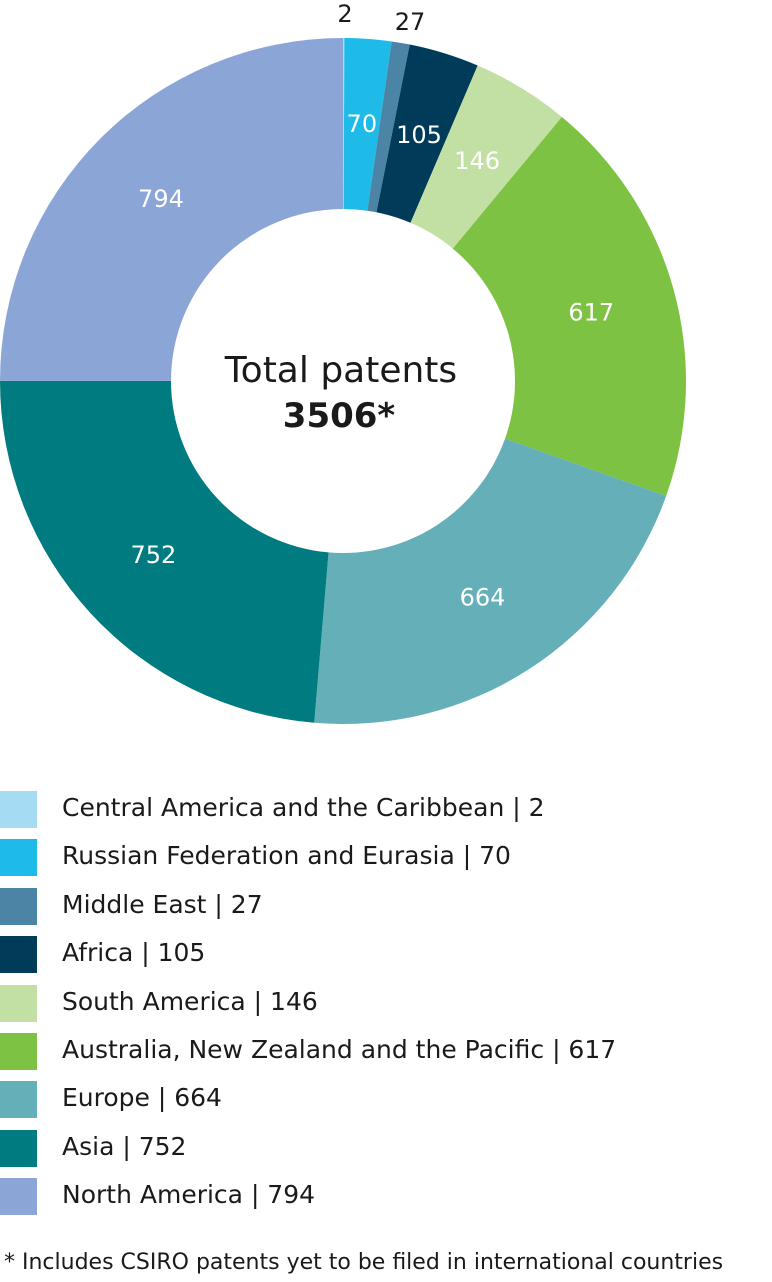 Image resolution: width=772 pixels, height=1282 pixels. What do you see at coordinates (386, 1100) in the screenshot?
I see `legend-item-europe: Europe | 664` at bounding box center [386, 1100].